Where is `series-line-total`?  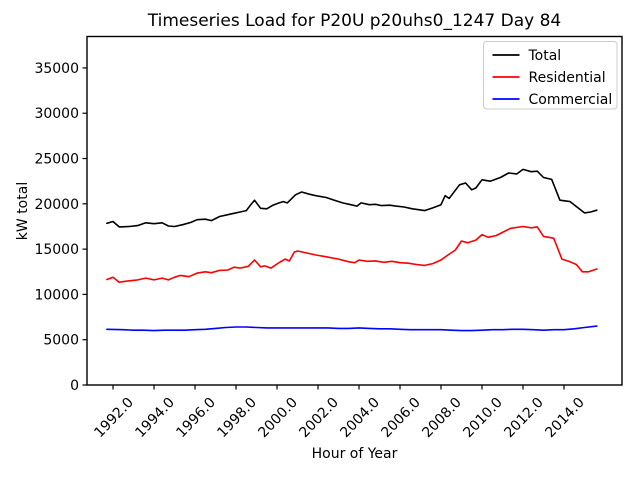
series-line-total is located at coordinates (352, 198).